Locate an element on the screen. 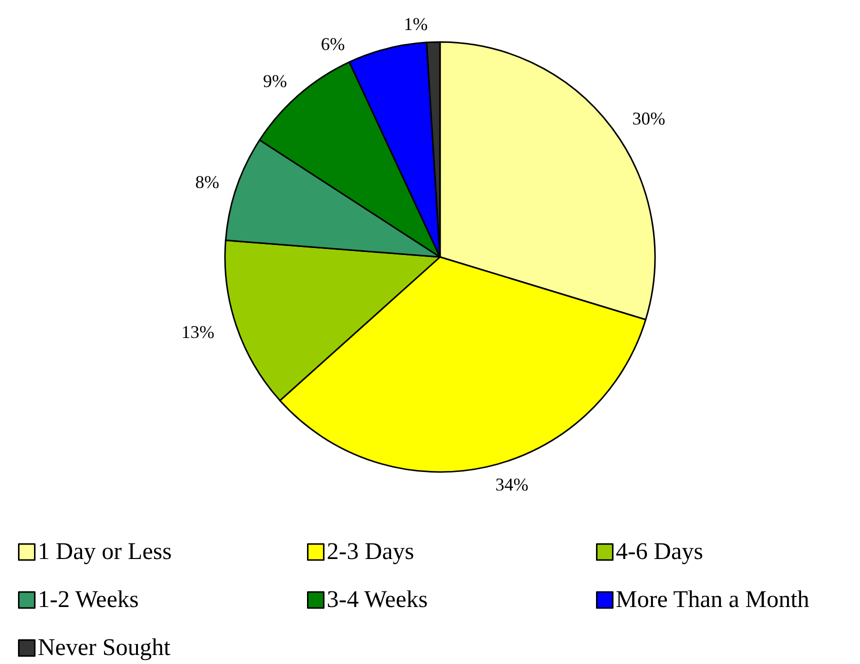 This screenshot has width=860, height=664. legend-label: 3-4 Weeks is located at coordinates (377, 600).